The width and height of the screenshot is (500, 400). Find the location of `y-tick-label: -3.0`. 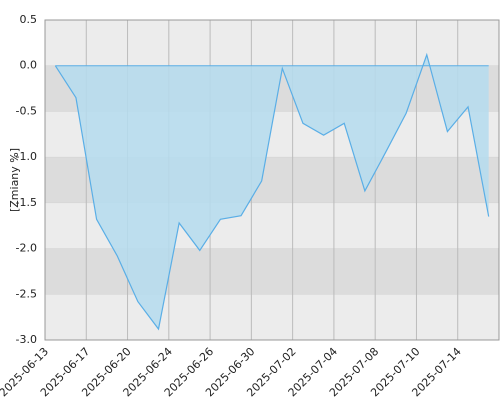

y-tick-label: -3.0 is located at coordinates (26, 339).